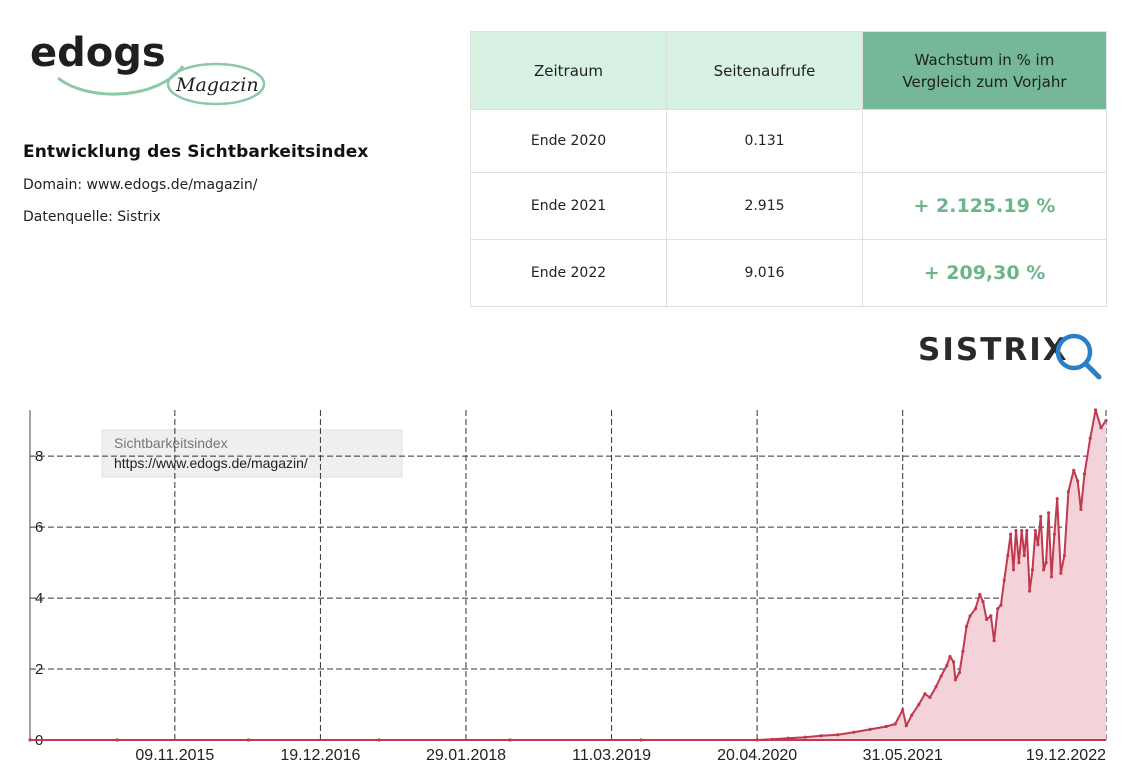 Image resolution: width=1131 pixels, height=775 pixels. I want to click on edogs-magazin-logo: edogs Magazin, so click(153, 71).